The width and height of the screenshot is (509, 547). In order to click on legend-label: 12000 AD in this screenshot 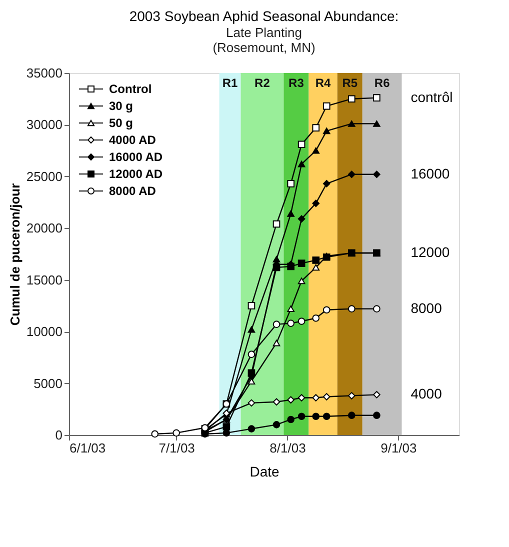, I will do `click(136, 174)`.